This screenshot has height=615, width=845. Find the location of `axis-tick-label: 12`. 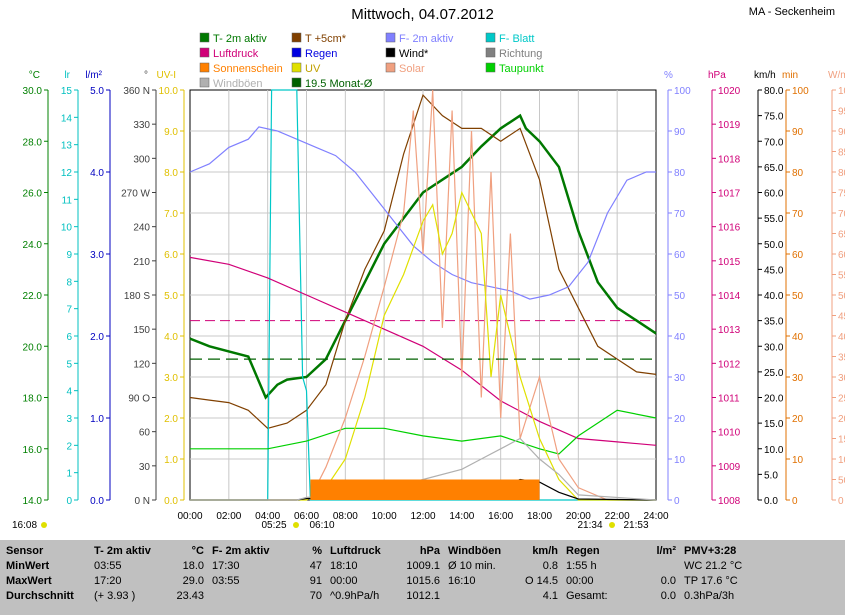

axis-tick-label: 12 is located at coordinates (67, 173).